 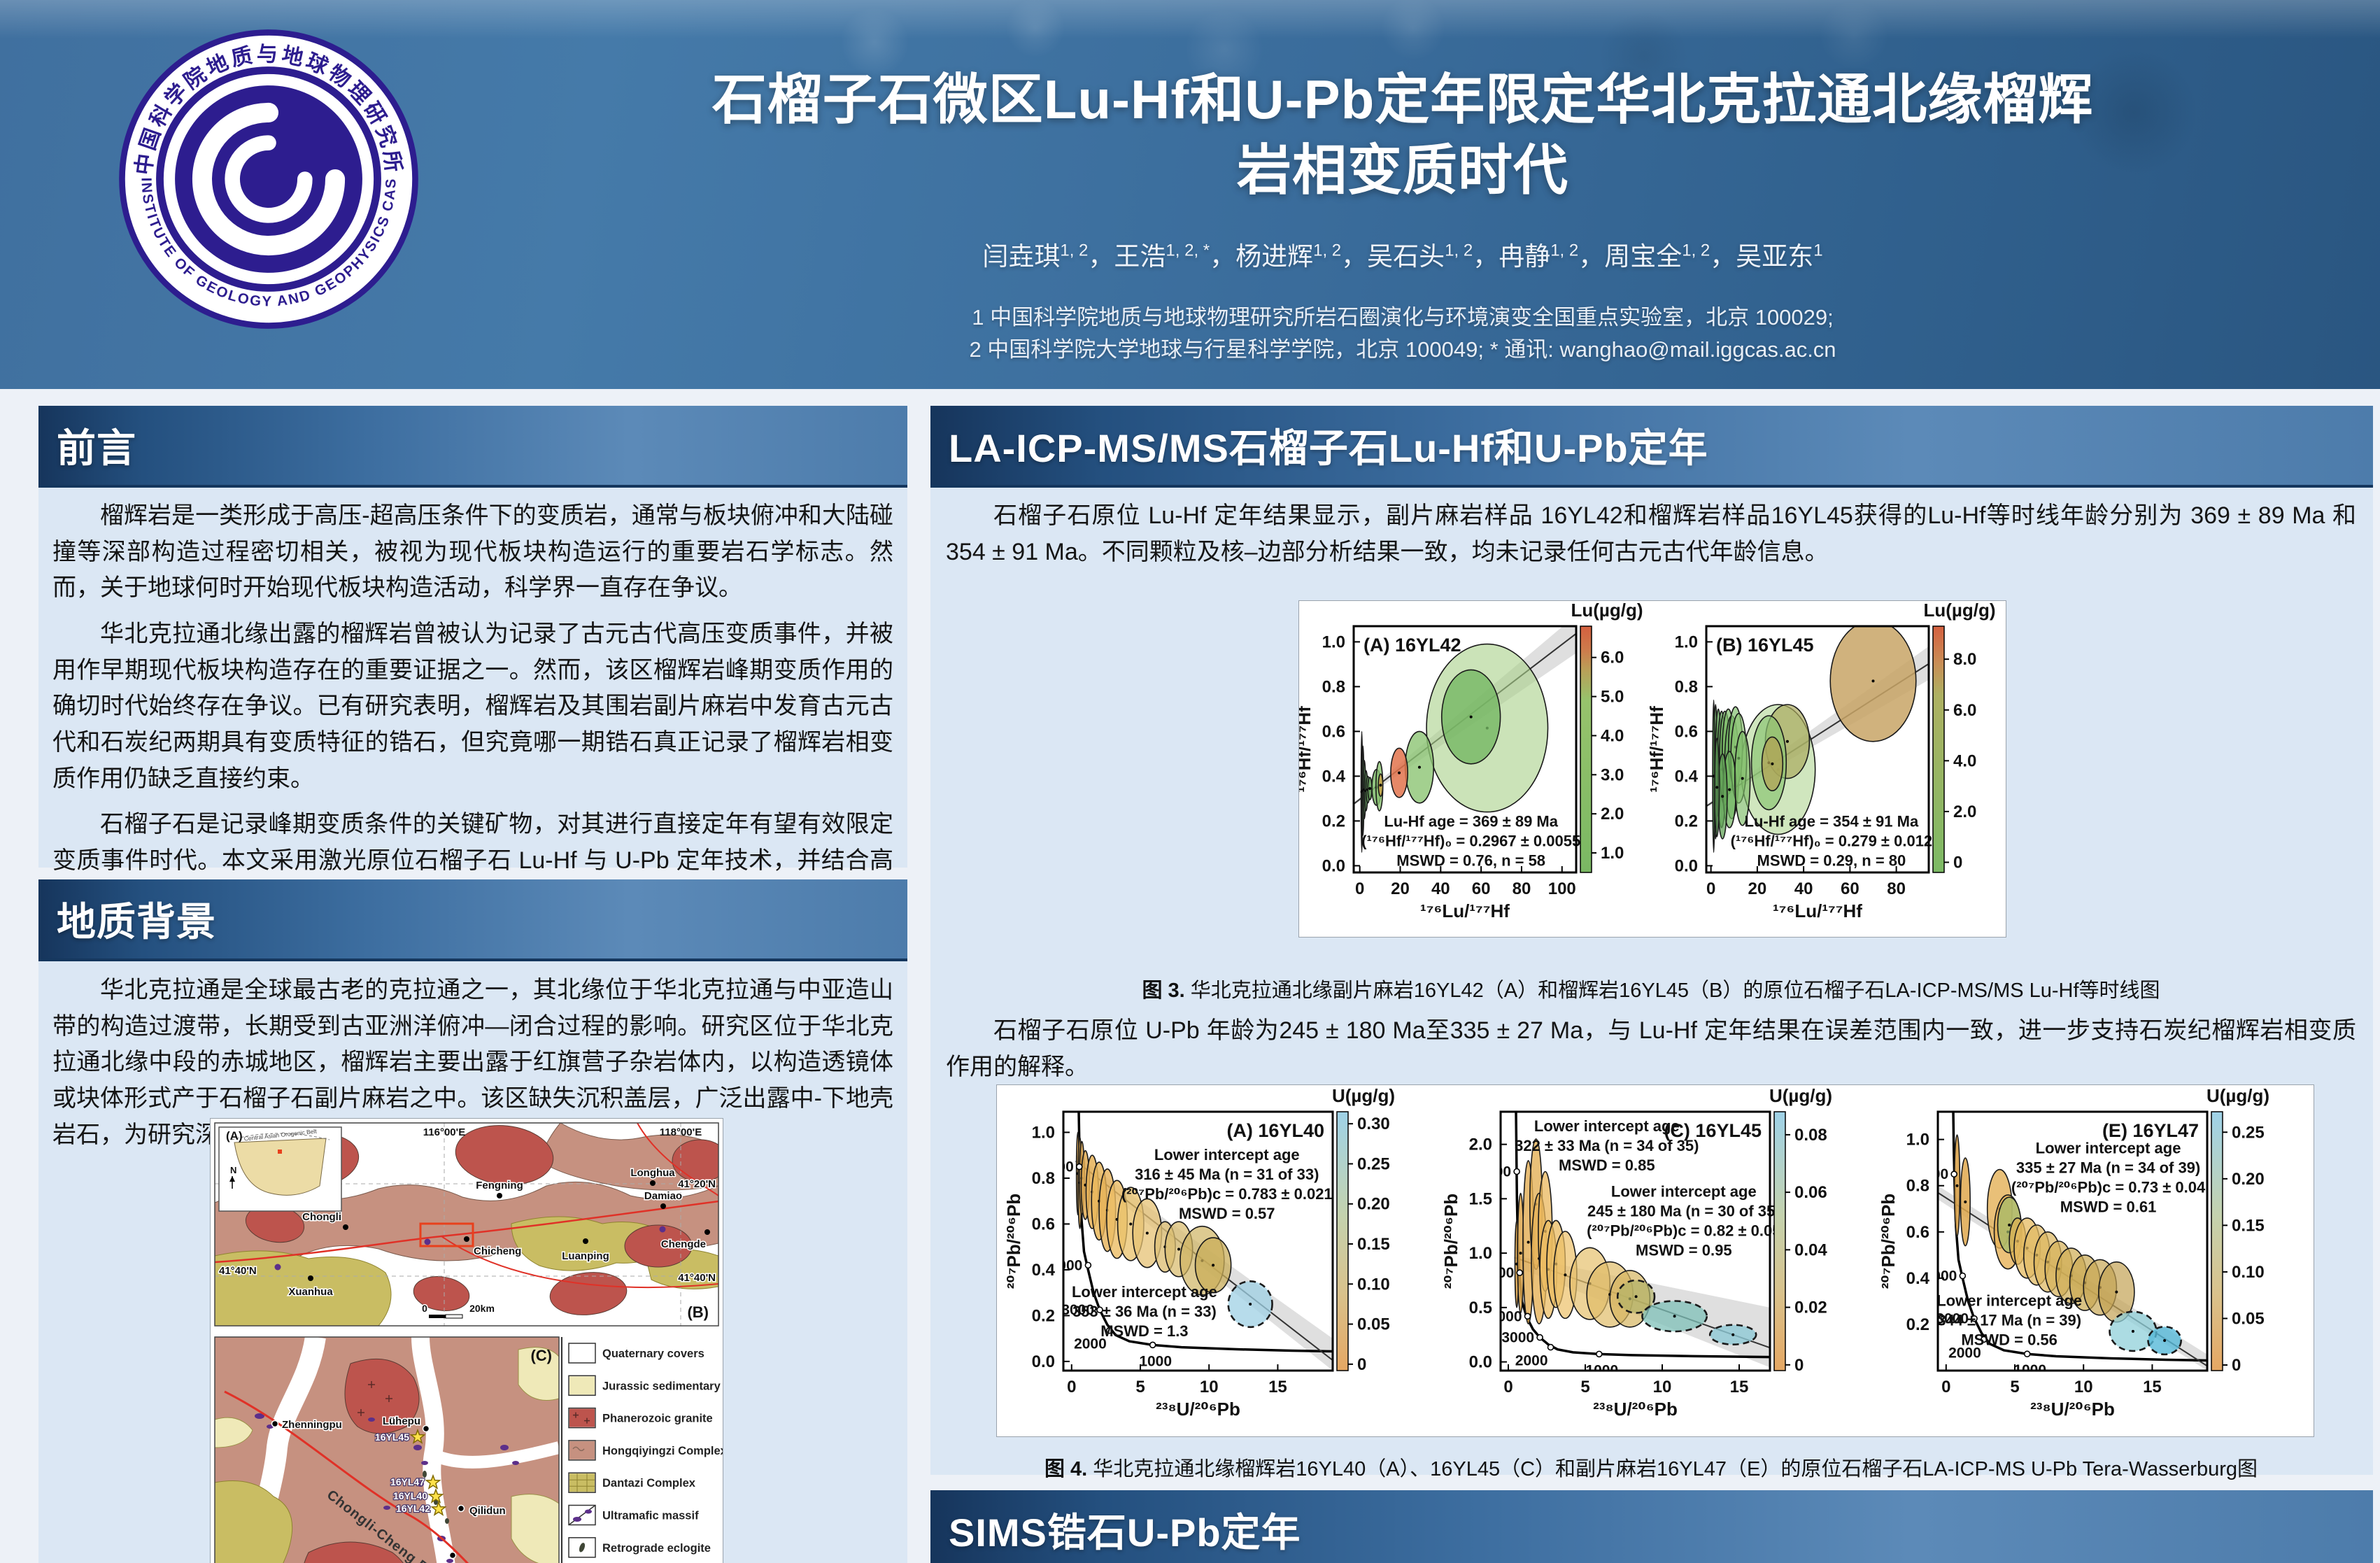 I want to click on svg-text: 8.0, so click(x=1965, y=659).